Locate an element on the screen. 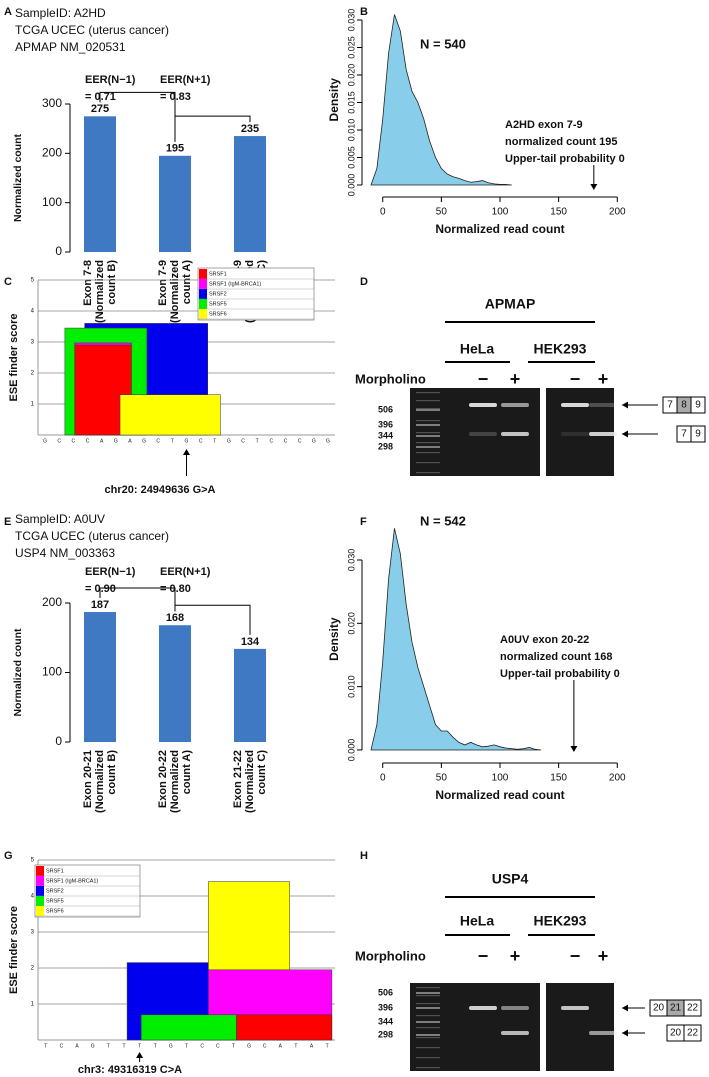 This screenshot has height=1077, width=709. annotation: APMAP NM_020531 is located at coordinates (70, 47).